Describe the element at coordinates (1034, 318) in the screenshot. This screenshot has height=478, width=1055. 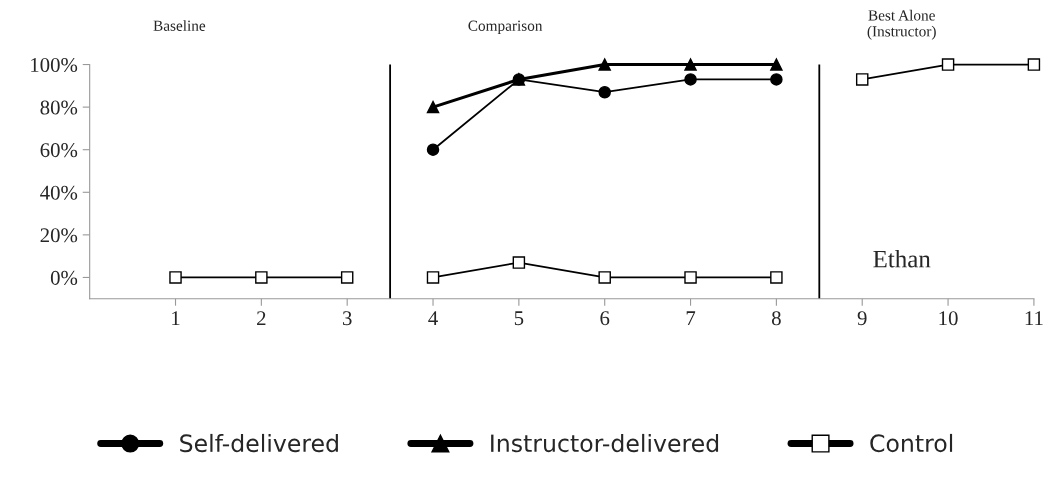
I see `x-tick-label: 11` at that location.